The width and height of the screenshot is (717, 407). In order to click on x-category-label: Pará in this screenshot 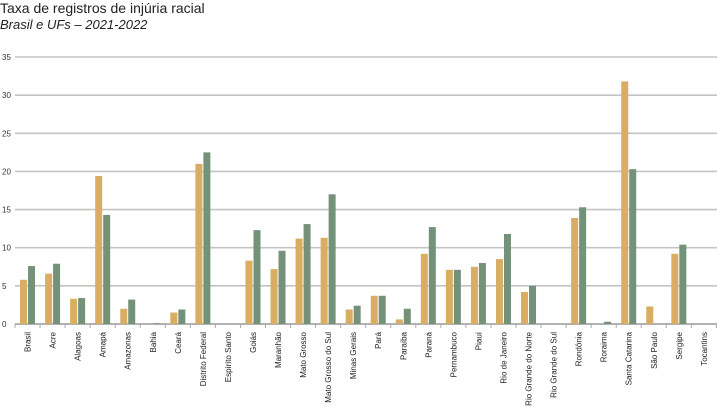, I will do `click(378, 339)`.